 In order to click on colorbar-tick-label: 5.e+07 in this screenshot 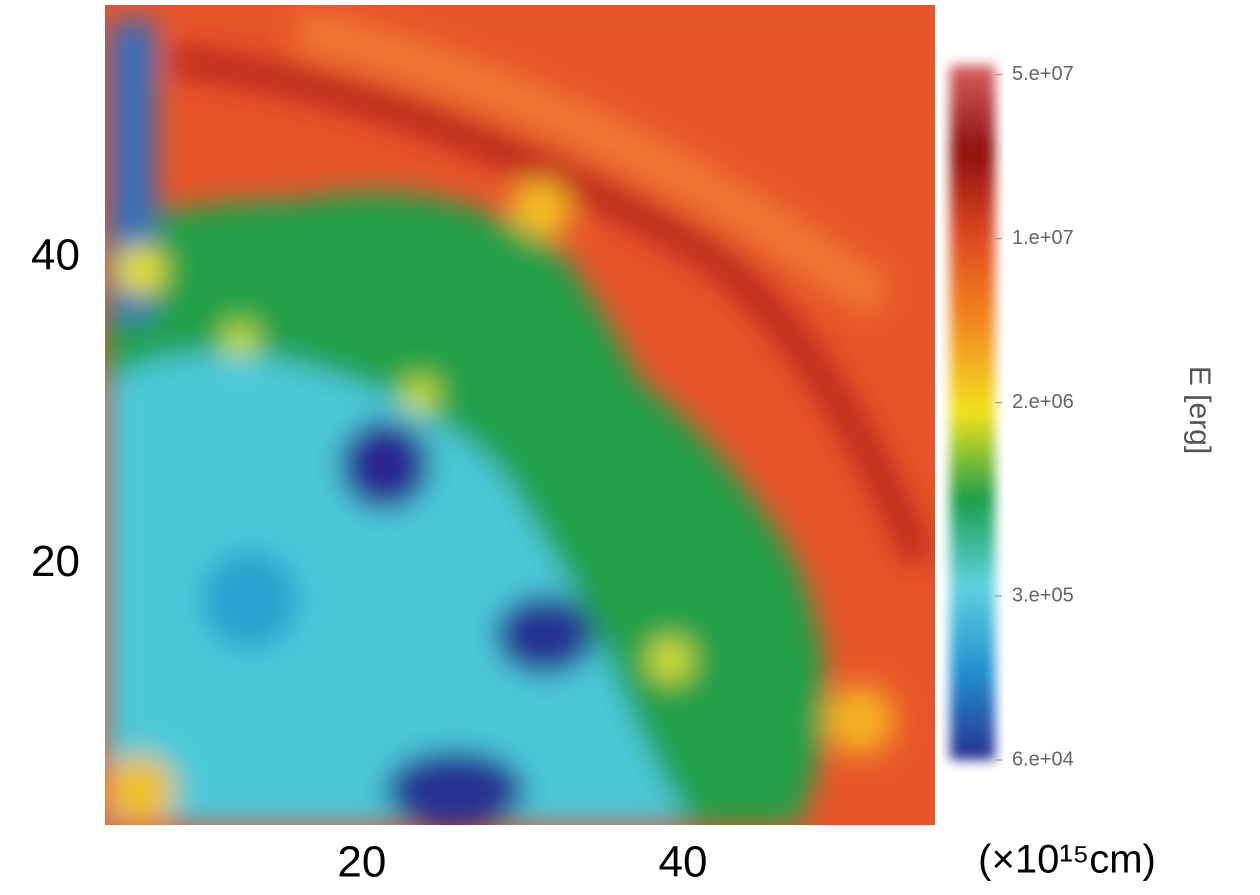, I will do `click(1043, 74)`.